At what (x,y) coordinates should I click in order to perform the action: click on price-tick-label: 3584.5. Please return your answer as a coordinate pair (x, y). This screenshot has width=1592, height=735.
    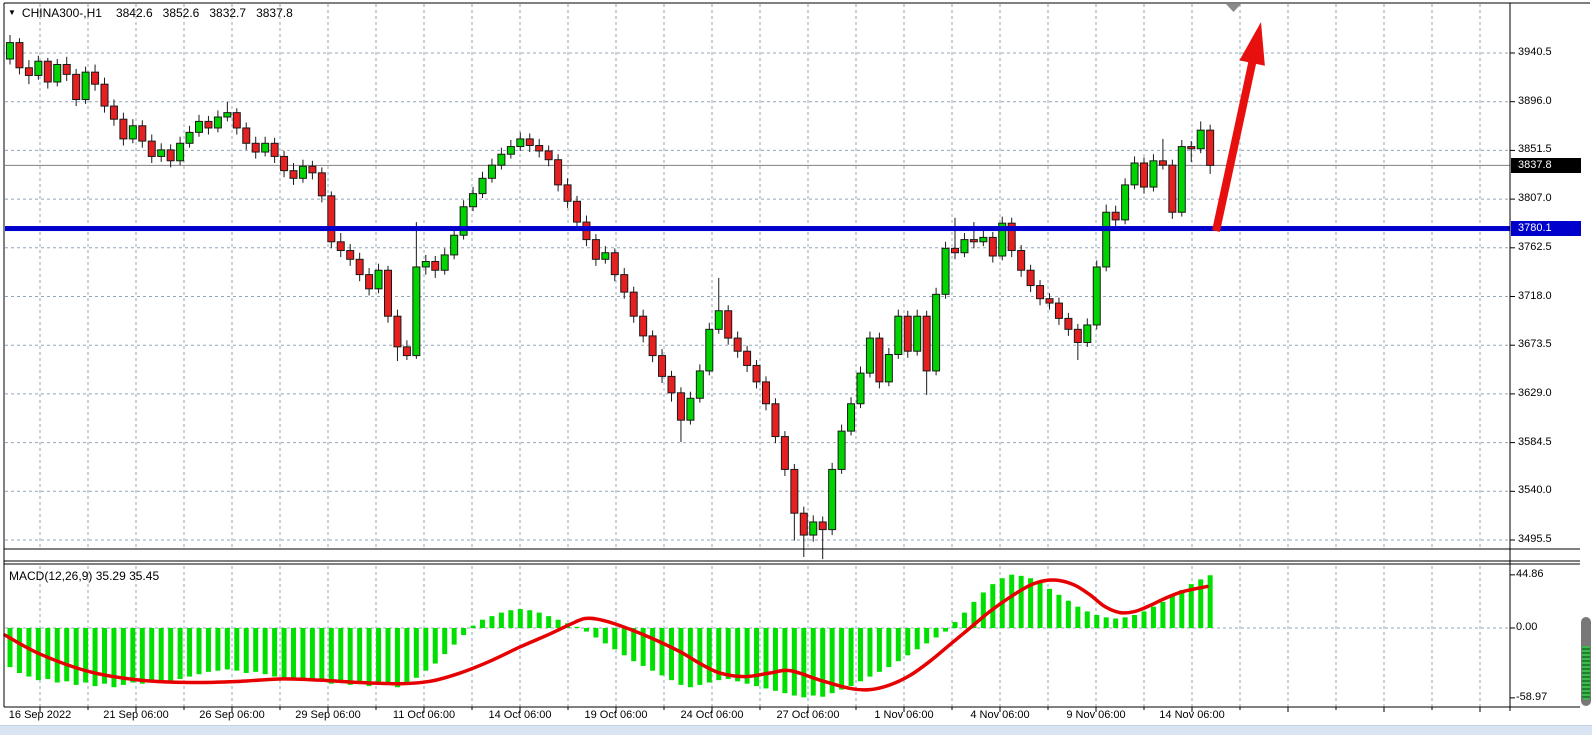
    Looking at the image, I should click on (1535, 441).